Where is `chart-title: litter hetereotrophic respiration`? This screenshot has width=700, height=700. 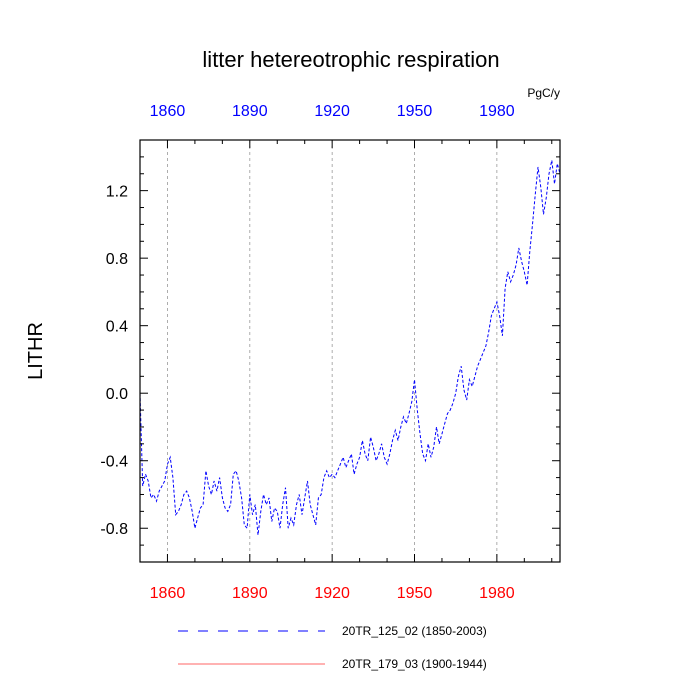
chart-title: litter hetereotrophic respiration is located at coordinates (350, 59).